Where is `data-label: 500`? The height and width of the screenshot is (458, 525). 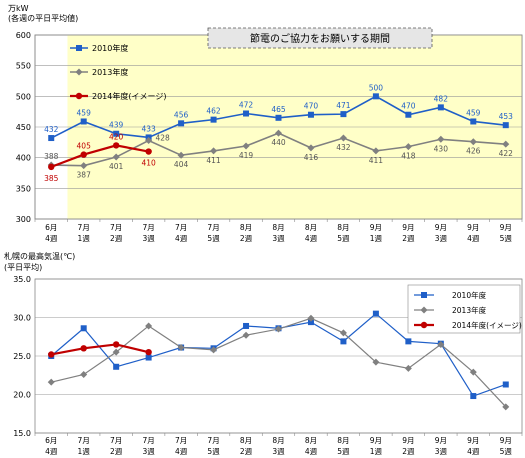 data-label: 500 is located at coordinates (376, 87).